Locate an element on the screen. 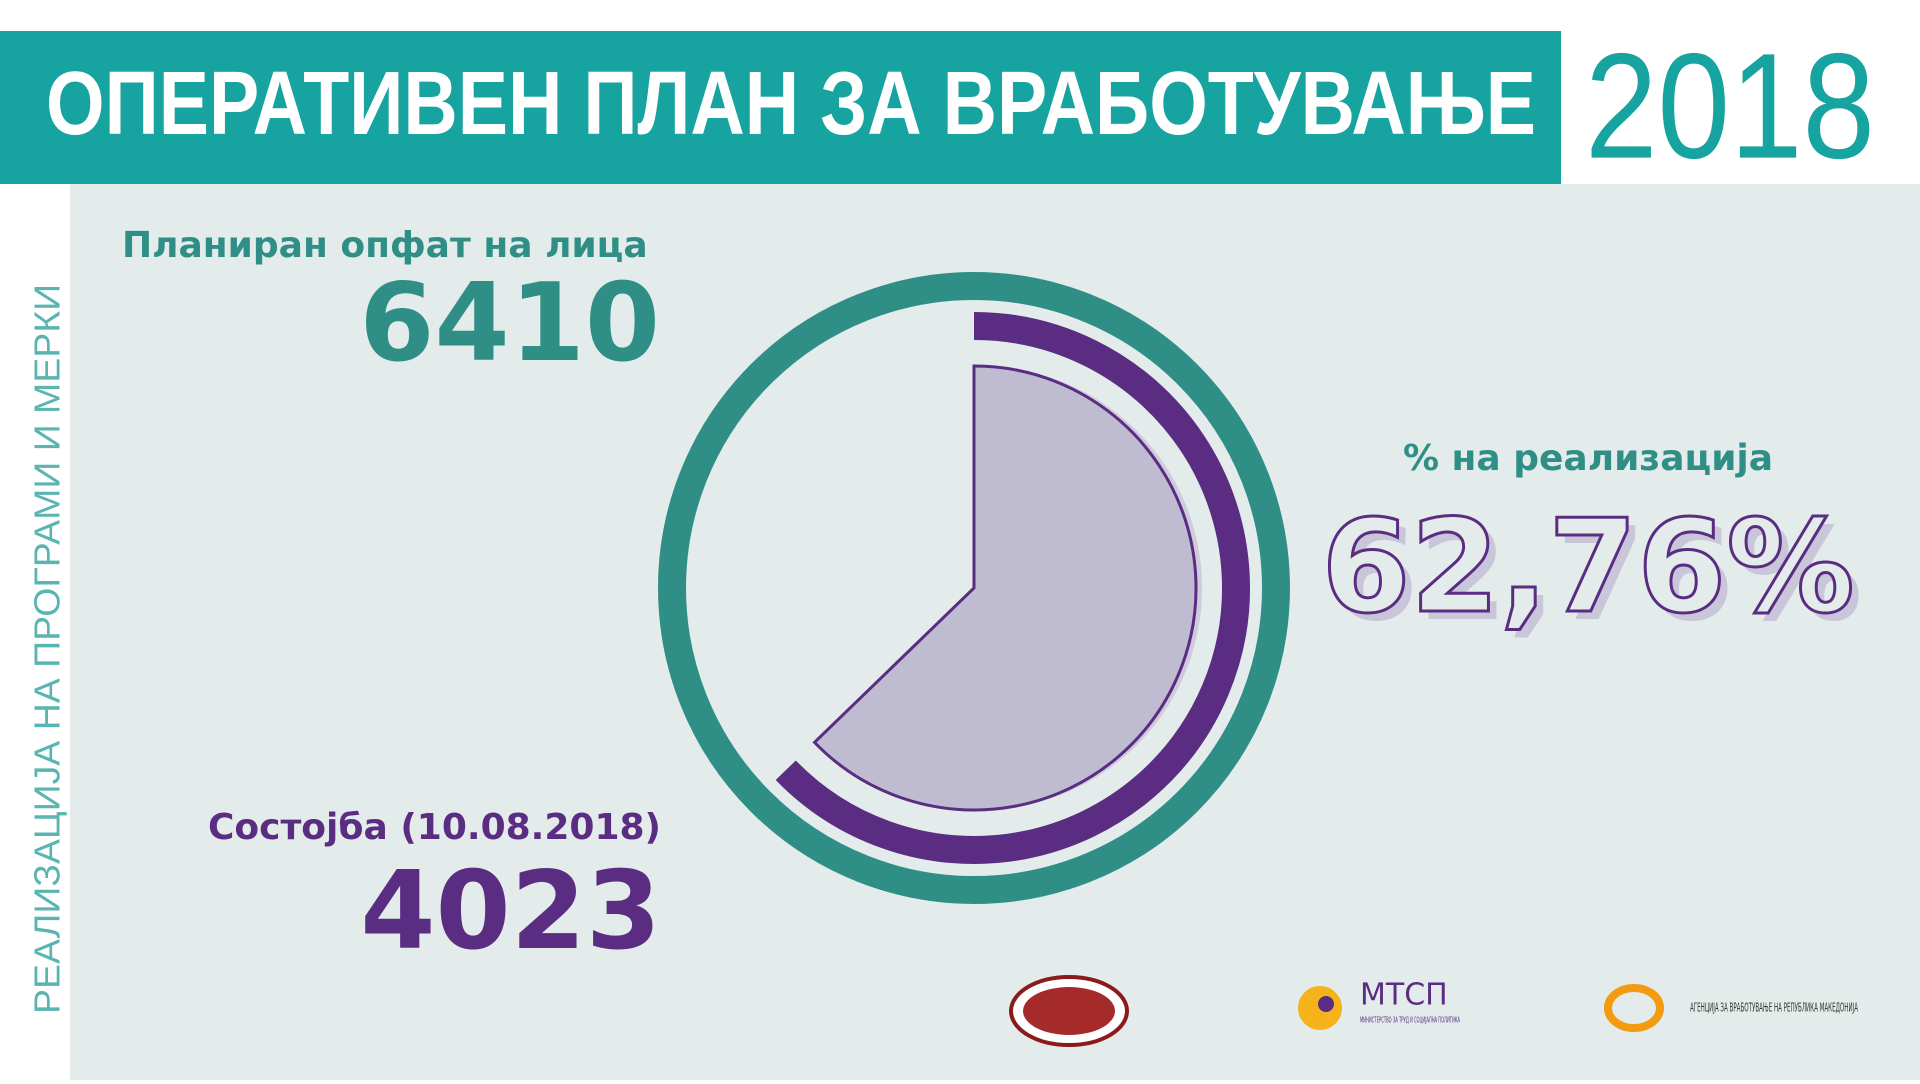  planned-value: 6410 is located at coordinates (509, 323).